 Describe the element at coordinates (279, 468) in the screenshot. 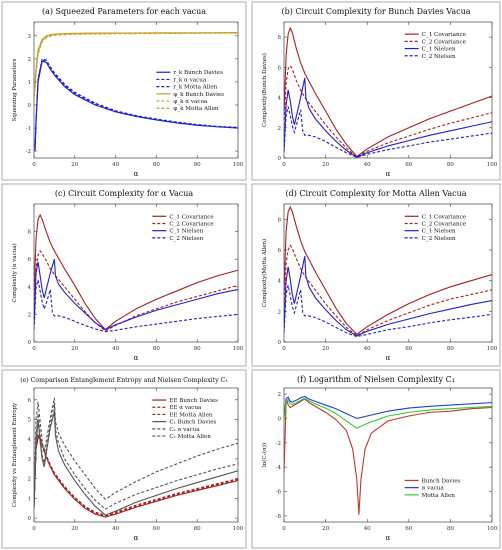

I see `y-tick-label: -4` at that location.